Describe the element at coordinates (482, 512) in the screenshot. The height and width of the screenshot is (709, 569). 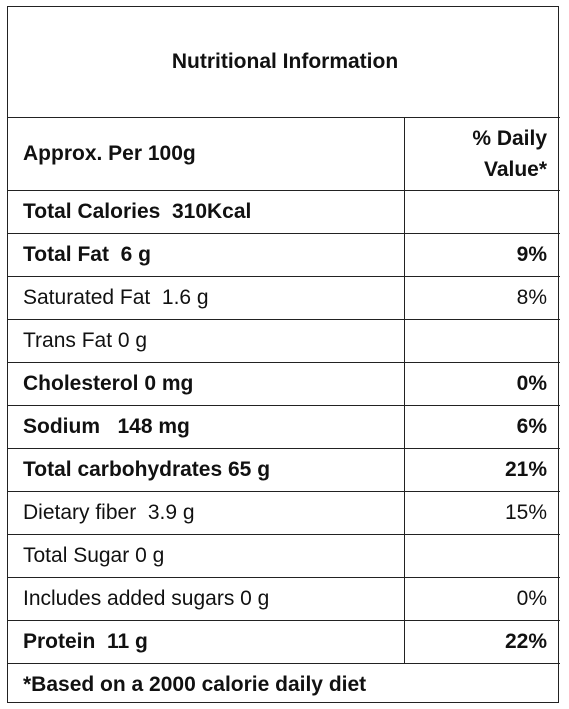
I see `daily-value: 15%` at that location.